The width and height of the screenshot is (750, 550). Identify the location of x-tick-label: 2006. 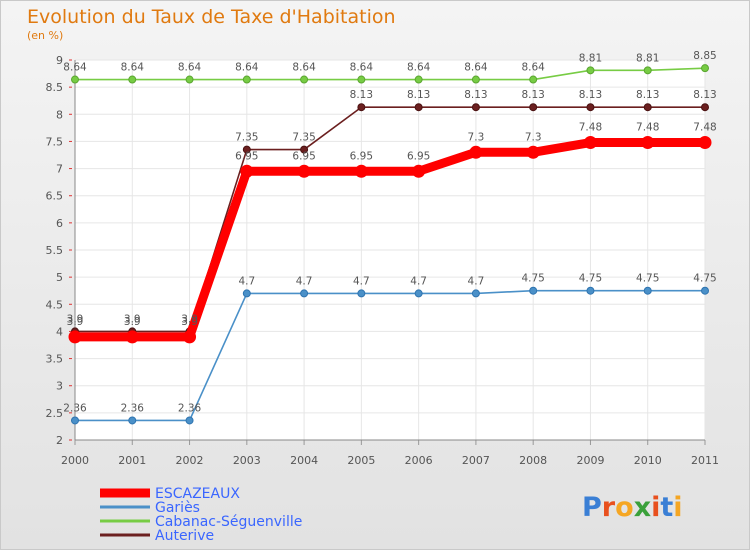
(419, 460).